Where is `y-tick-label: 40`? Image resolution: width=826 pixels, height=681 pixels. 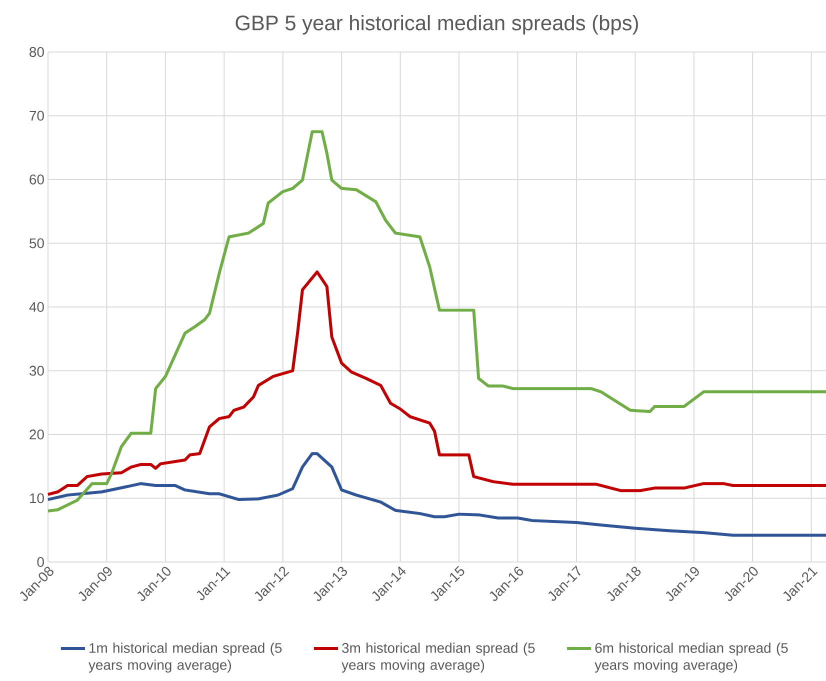 y-tick-label: 40 is located at coordinates (36, 307).